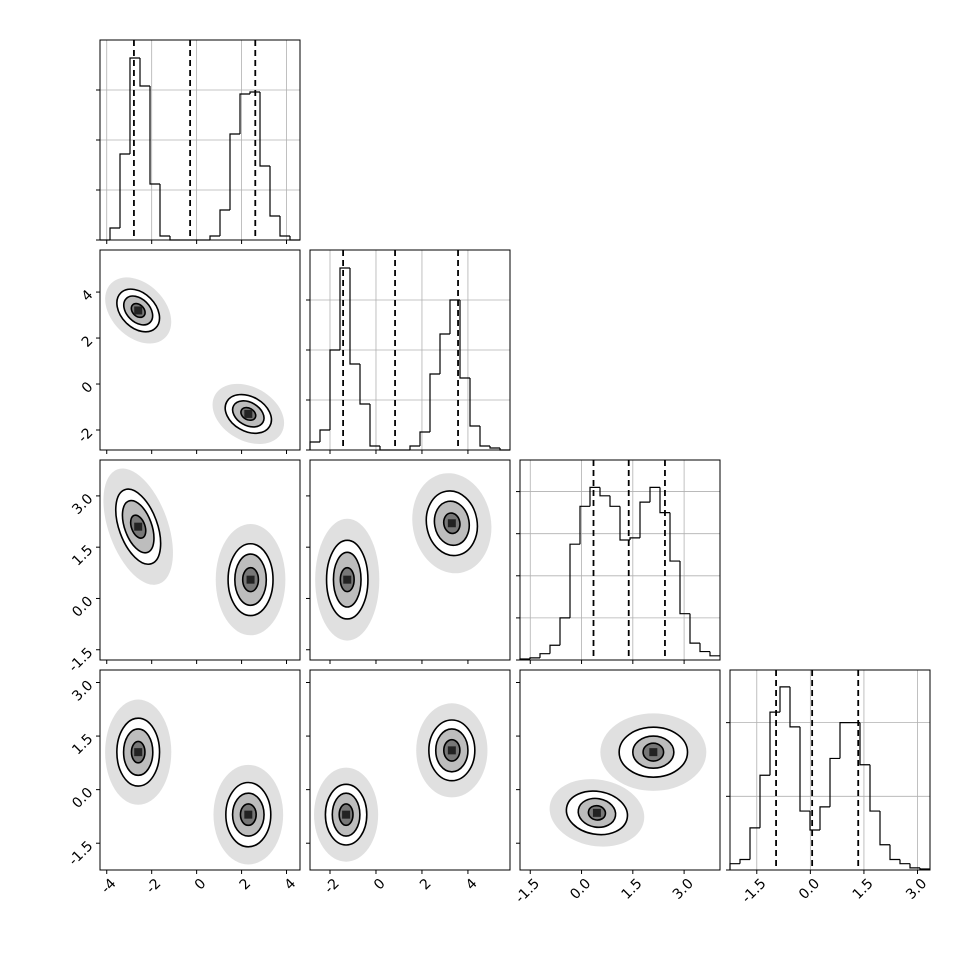 Image resolution: width=970 pixels, height=970 pixels. I want to click on y-tick-label: 0.0, so click(82, 798).